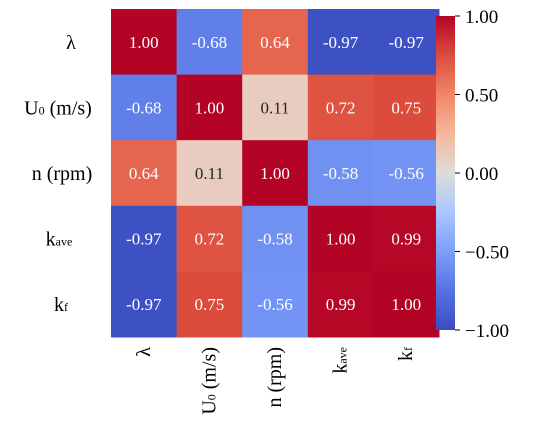 The image size is (550, 425). Describe the element at coordinates (58, 108) in the screenshot. I see `row-label: U0 (m/s)` at that location.